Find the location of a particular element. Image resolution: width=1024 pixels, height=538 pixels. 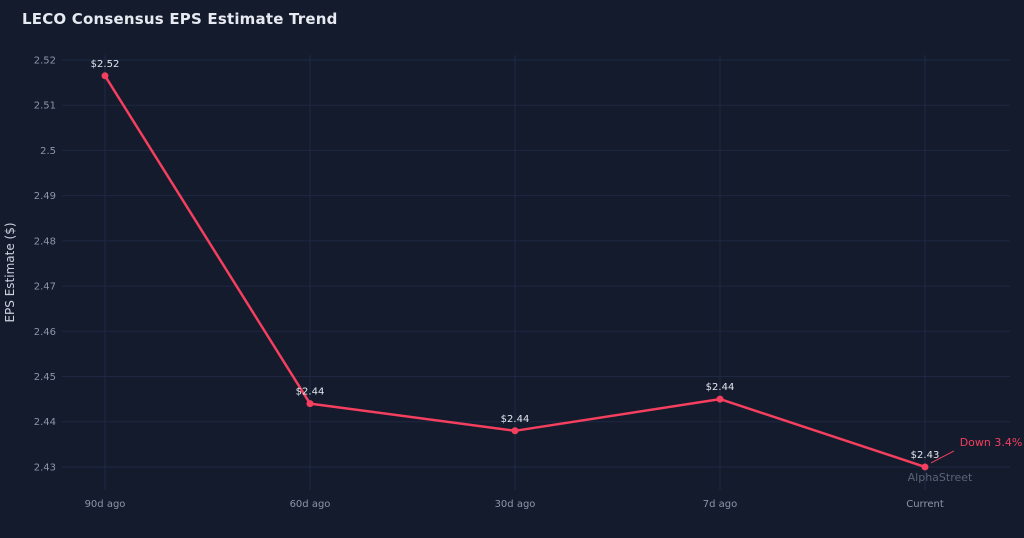

watermark: AlphaStreet is located at coordinates (940, 477).